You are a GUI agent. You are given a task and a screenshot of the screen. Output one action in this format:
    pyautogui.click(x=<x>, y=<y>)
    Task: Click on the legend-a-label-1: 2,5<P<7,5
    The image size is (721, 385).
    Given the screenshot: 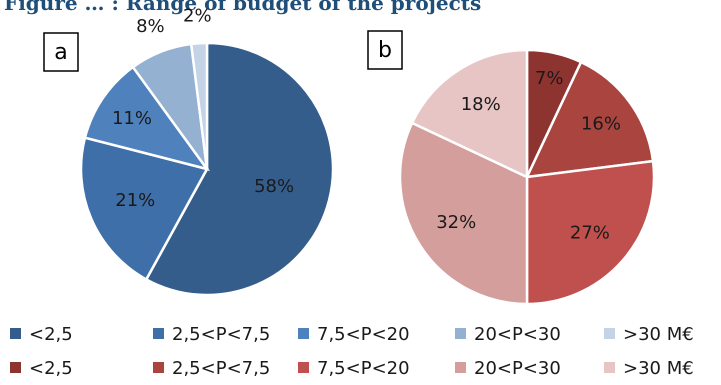 What is the action you would take?
    pyautogui.click(x=221, y=334)
    